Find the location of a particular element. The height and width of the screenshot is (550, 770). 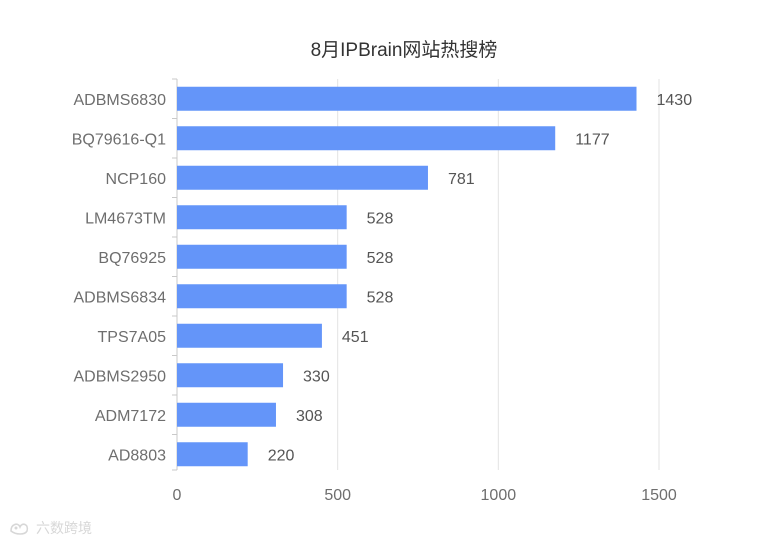

data-label: 451 is located at coordinates (355, 337).